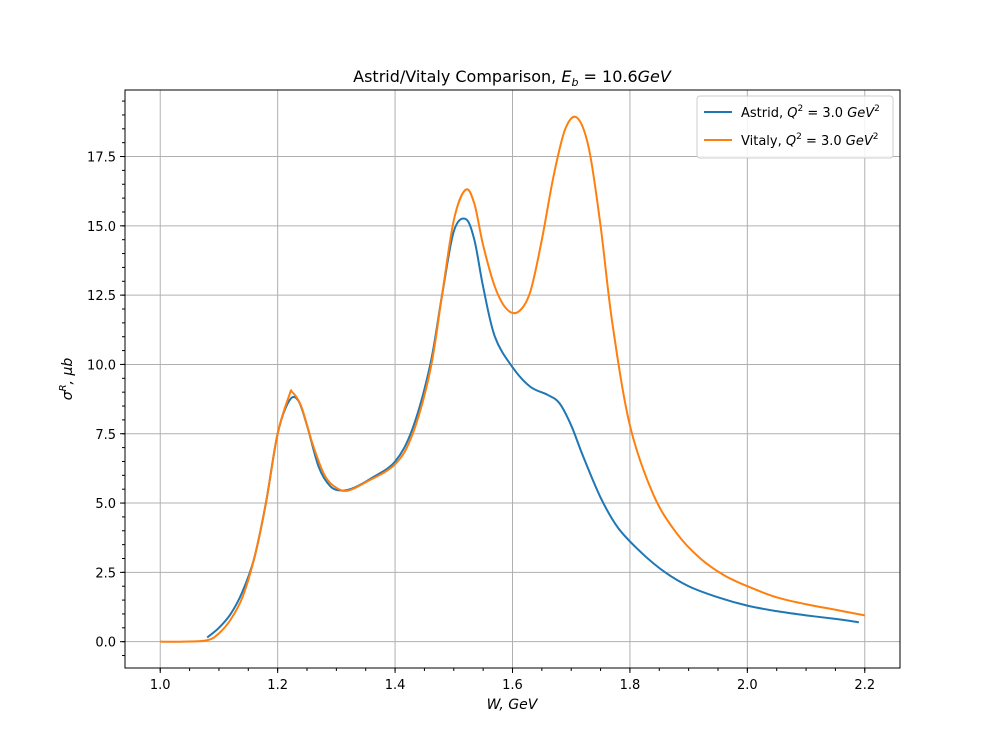  I want to click on x-tick-label: 1.6, so click(512, 685).